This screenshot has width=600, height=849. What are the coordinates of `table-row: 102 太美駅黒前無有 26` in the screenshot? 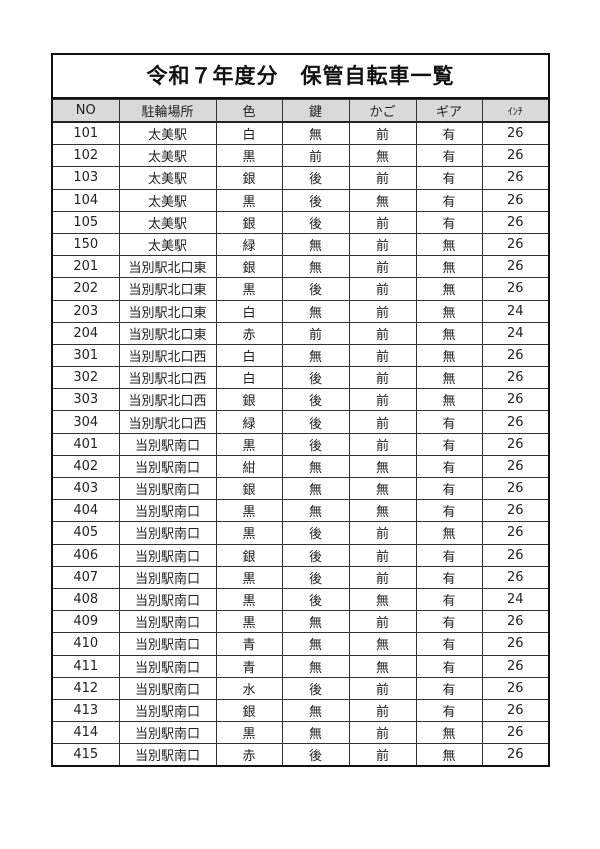 It's located at (300, 156).